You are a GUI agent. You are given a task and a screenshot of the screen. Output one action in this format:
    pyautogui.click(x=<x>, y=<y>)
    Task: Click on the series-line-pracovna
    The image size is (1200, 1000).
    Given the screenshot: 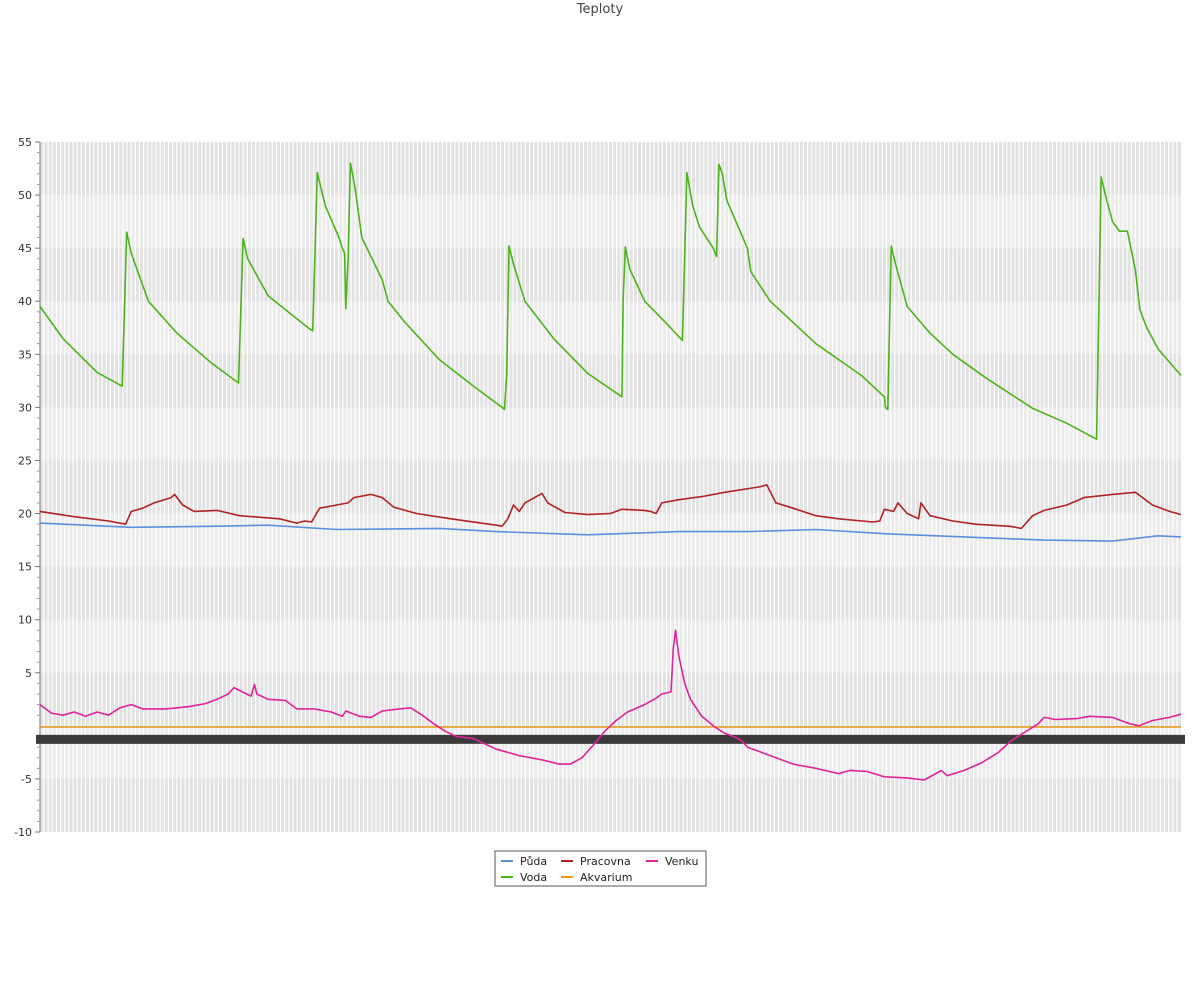 What is the action you would take?
    pyautogui.click(x=610, y=507)
    